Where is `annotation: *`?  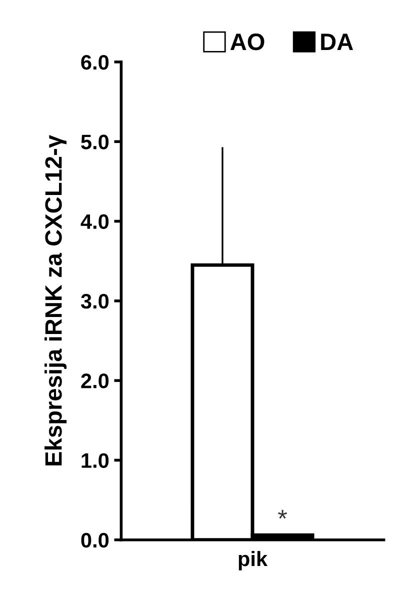 annotation: * is located at coordinates (282, 514).